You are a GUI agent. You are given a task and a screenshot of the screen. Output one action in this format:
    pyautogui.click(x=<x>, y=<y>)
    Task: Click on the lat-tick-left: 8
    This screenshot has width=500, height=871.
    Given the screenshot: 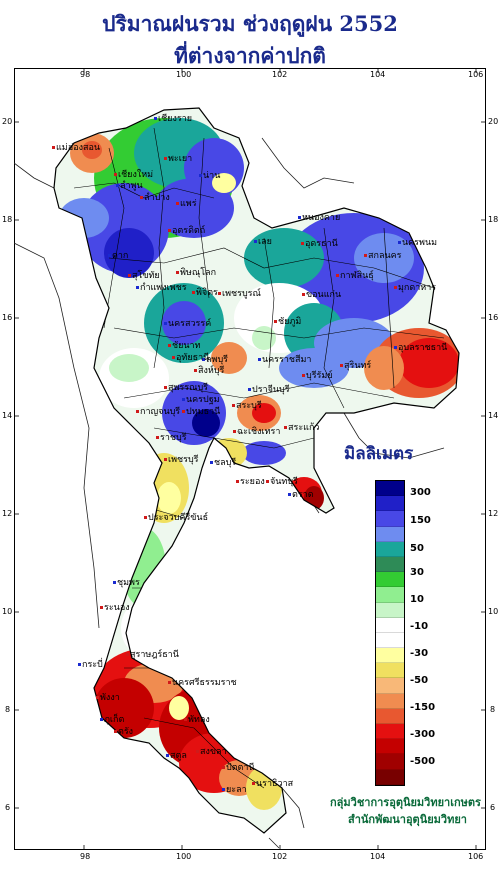 What is the action you would take?
    pyautogui.click(x=8, y=709)
    